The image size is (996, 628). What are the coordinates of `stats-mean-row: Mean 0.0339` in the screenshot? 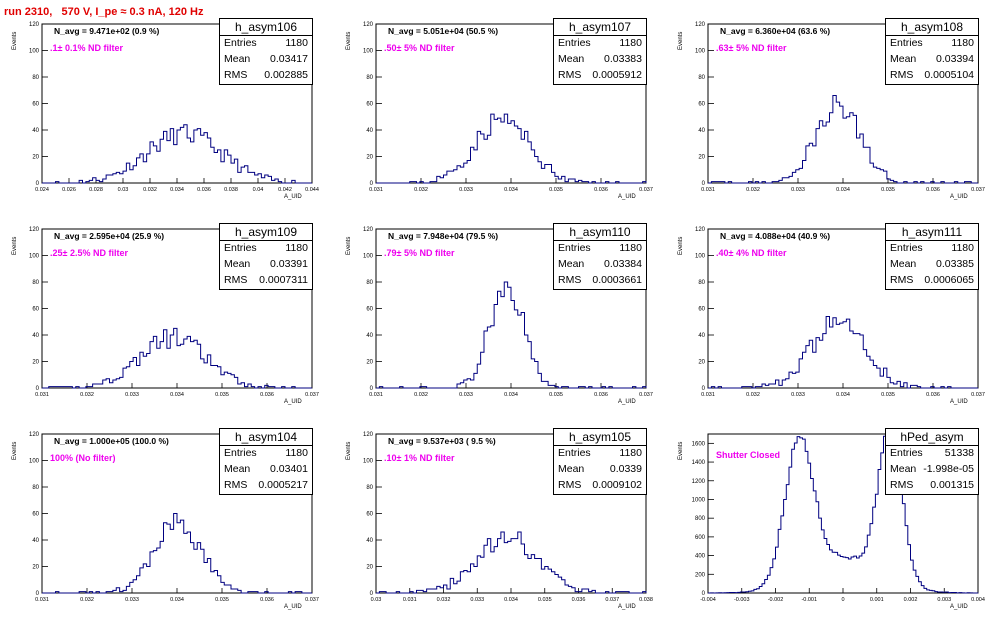 It's located at (600, 470).